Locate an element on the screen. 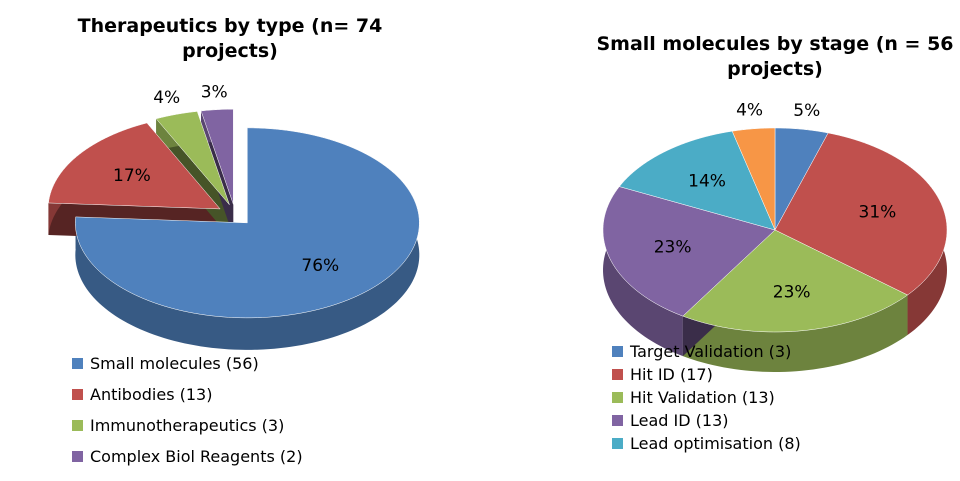 Image resolution: width=960 pixels, height=481 pixels. legend-item: Lead ID (13) is located at coordinates (706, 420).